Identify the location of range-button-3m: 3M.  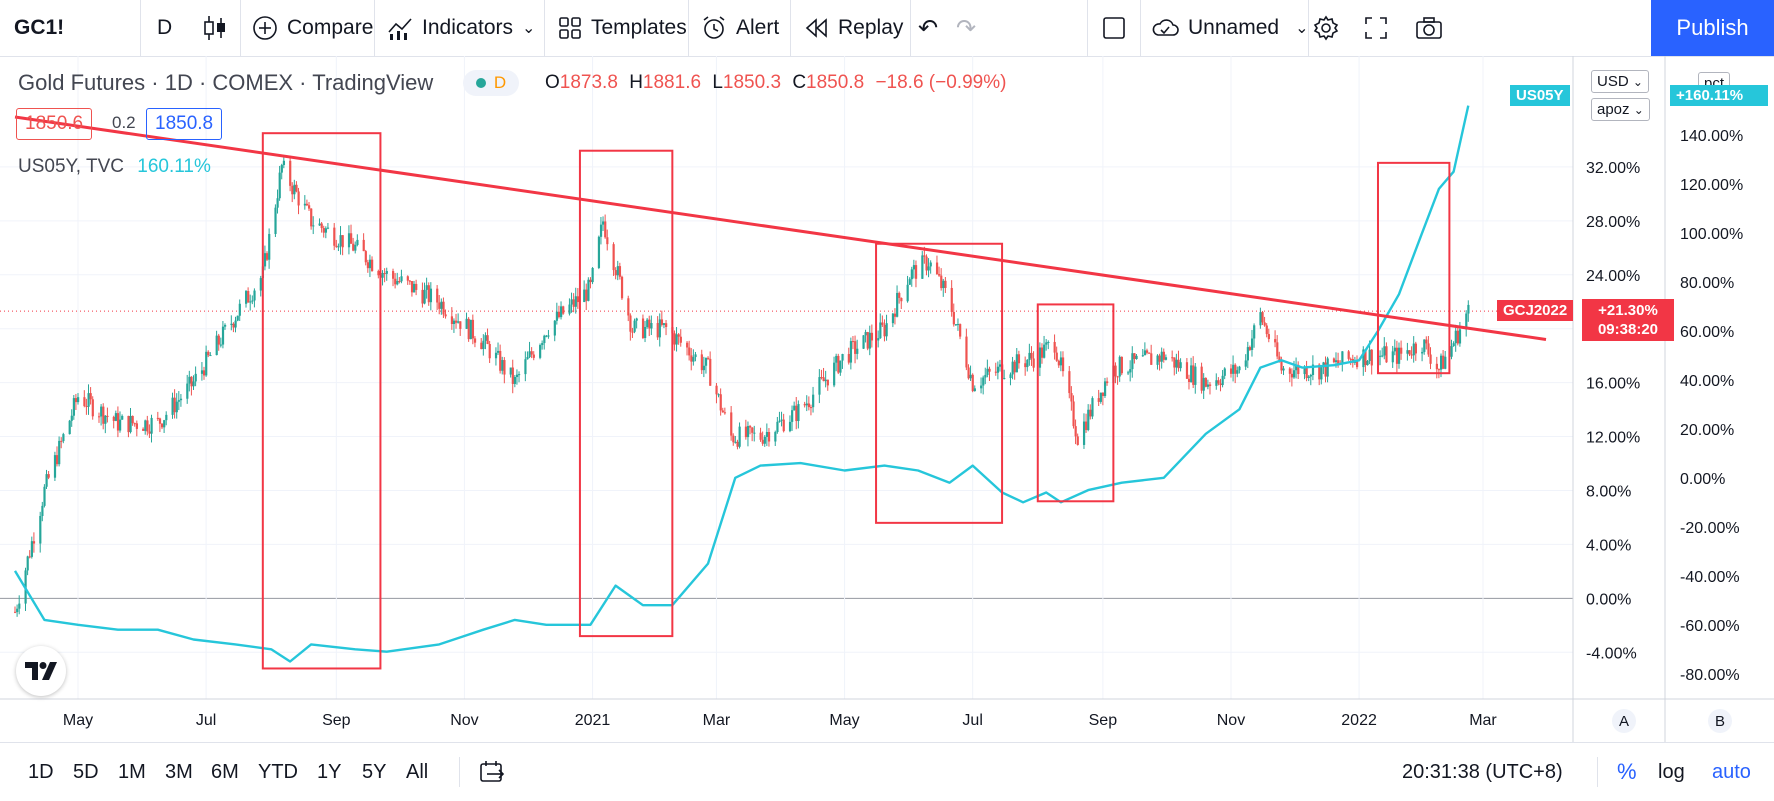
(179, 772).